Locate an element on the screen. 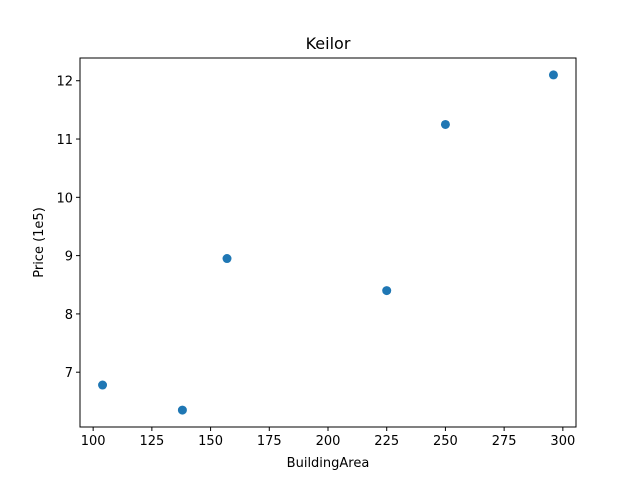 The height and width of the screenshot is (480, 640). x-tick-label: 175 is located at coordinates (269, 441).